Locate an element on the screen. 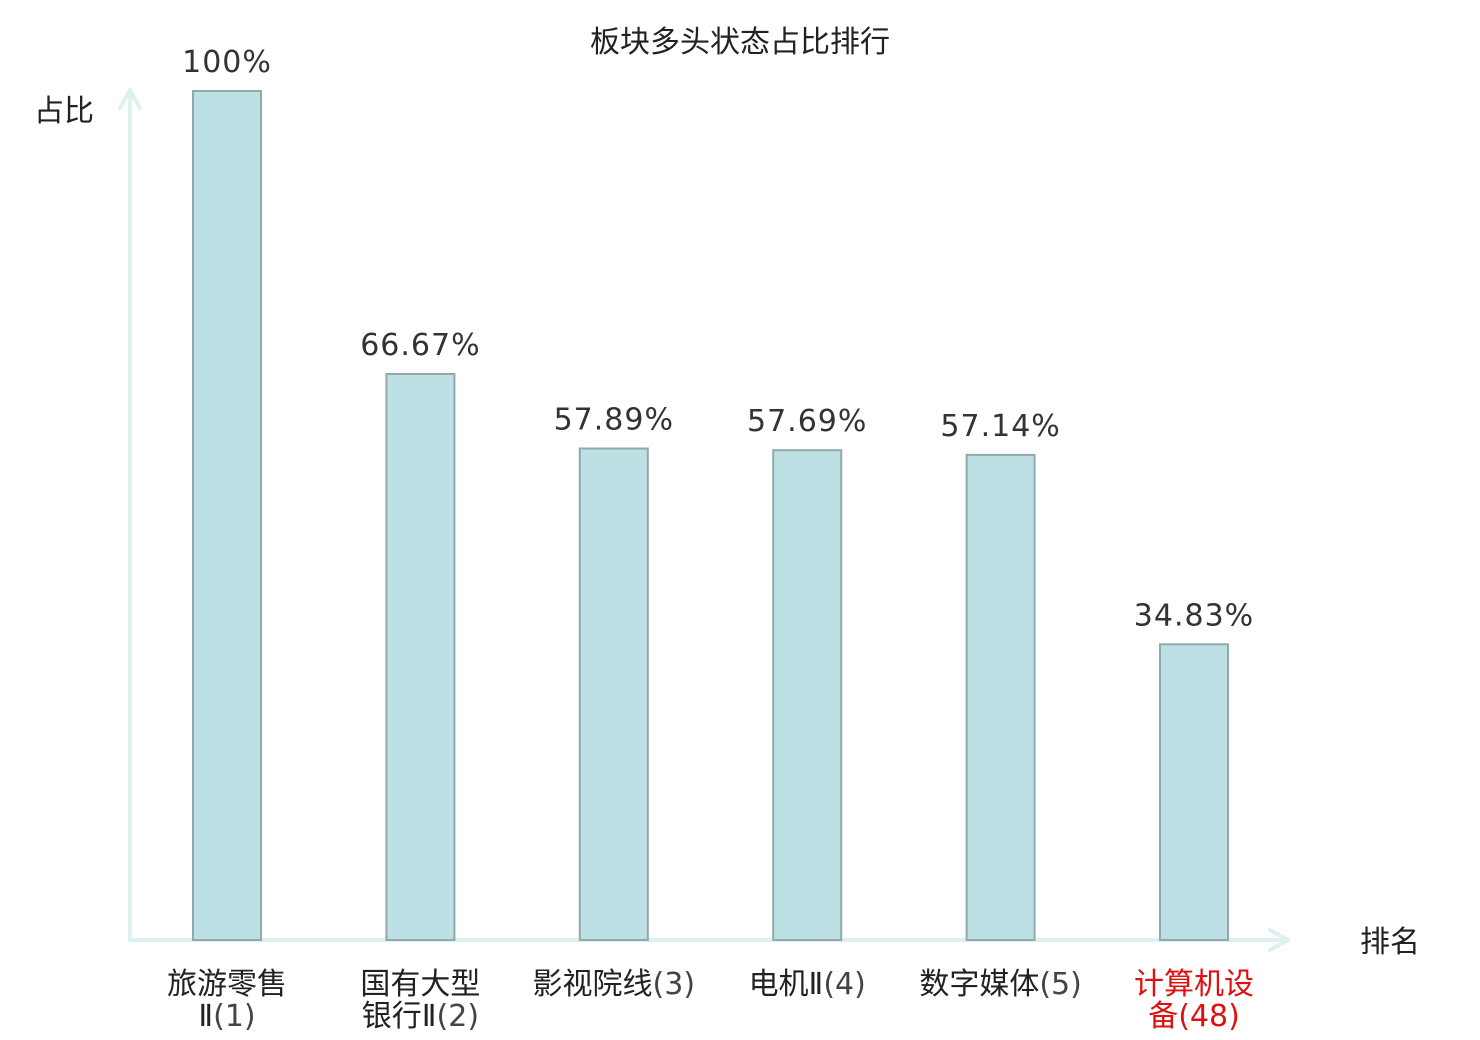 This screenshot has height=1040, width=1480. category-label-2-line-2: 银行Ⅱ(2) is located at coordinates (420, 1016).